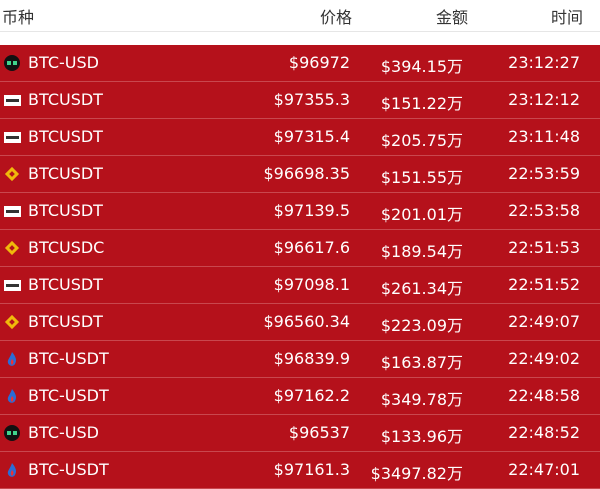 Image resolution: width=600 pixels, height=489 pixels. What do you see at coordinates (544, 358) in the screenshot?
I see `table-cell: 22:49:02` at bounding box center [544, 358].